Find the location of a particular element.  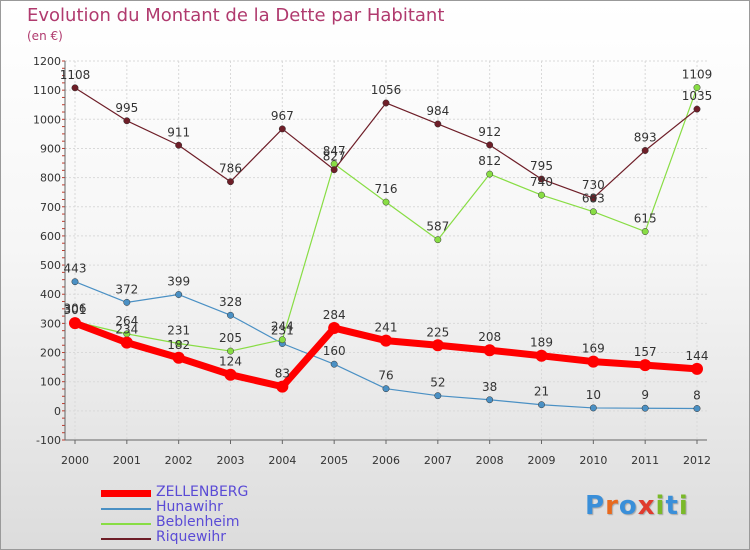

chart-subtitle: (en €) is located at coordinates (45, 36).